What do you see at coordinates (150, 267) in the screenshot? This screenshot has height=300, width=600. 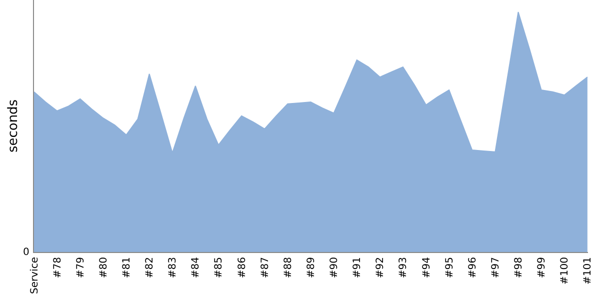 I see `x-tick-label: #82` at bounding box center [150, 267].